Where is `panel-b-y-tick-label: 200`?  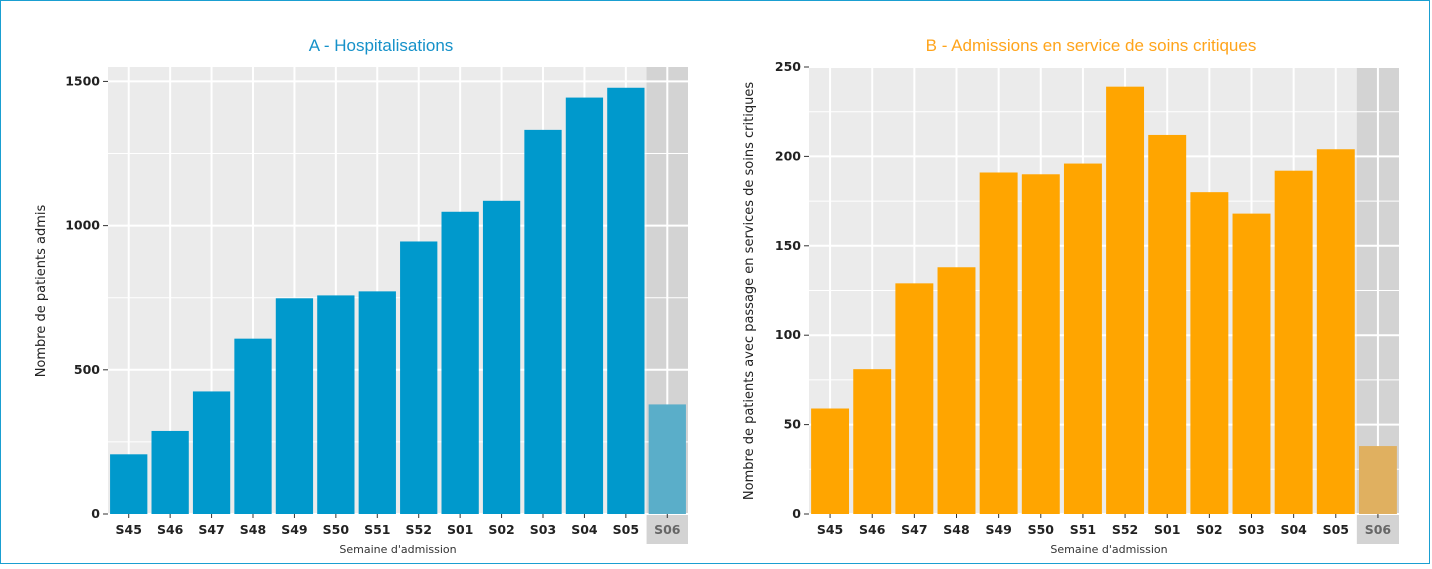
panel-b-y-tick-label: 200 is located at coordinates (788, 155).